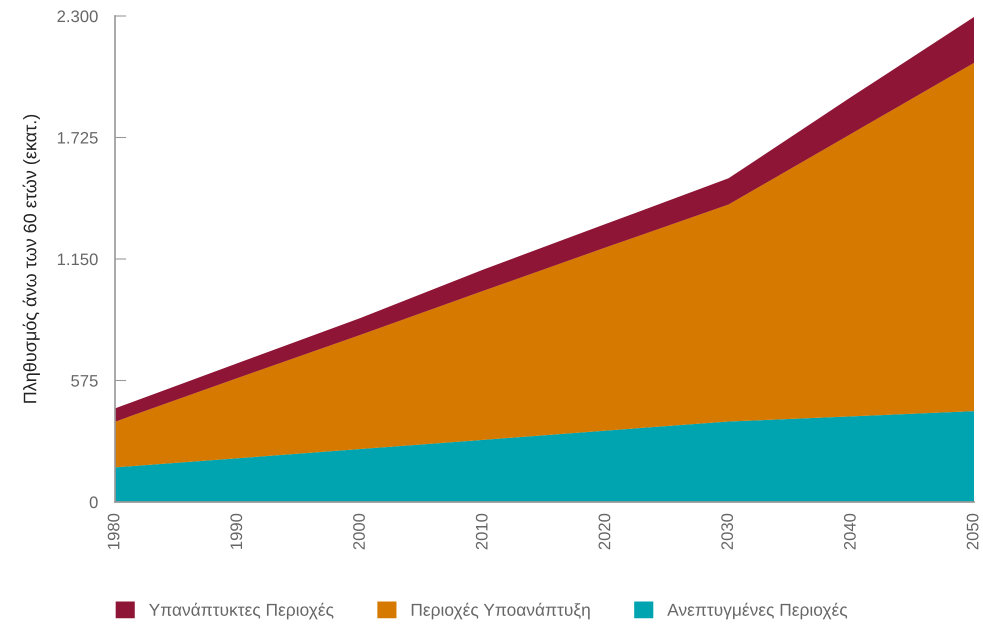 Image resolution: width=983 pixels, height=635 pixels. I want to click on y-axis-title: Πληθυσμός άνω των 60 ετών (εκατ.), so click(31, 258).